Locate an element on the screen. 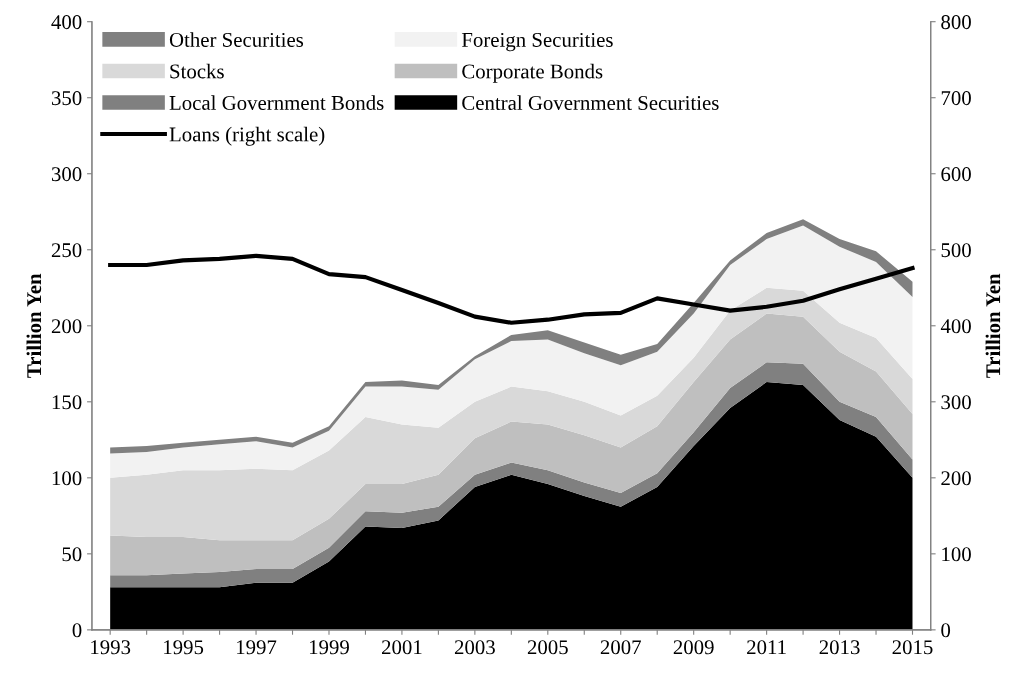 This screenshot has width=1033, height=678. y-tick-label: 200 is located at coordinates (66, 326).